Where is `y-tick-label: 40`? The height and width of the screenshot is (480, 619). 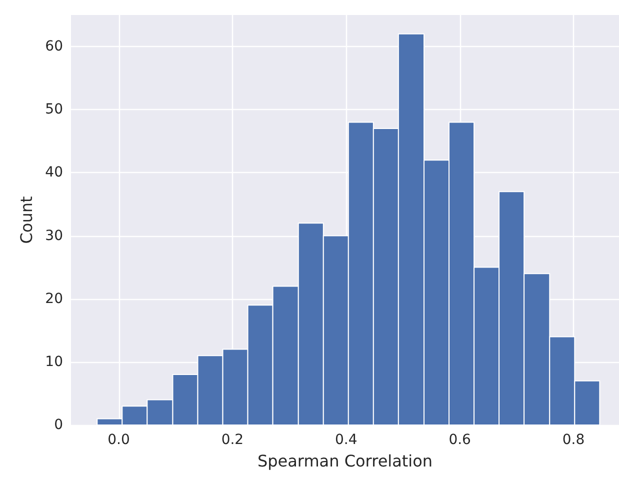
y-tick-label: 40 is located at coordinates (54, 172).